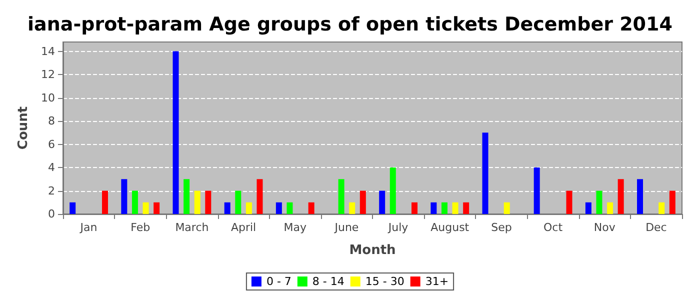 The height and width of the screenshot is (300, 700). What do you see at coordinates (437, 281) in the screenshot?
I see `legend-label: 31+` at bounding box center [437, 281].